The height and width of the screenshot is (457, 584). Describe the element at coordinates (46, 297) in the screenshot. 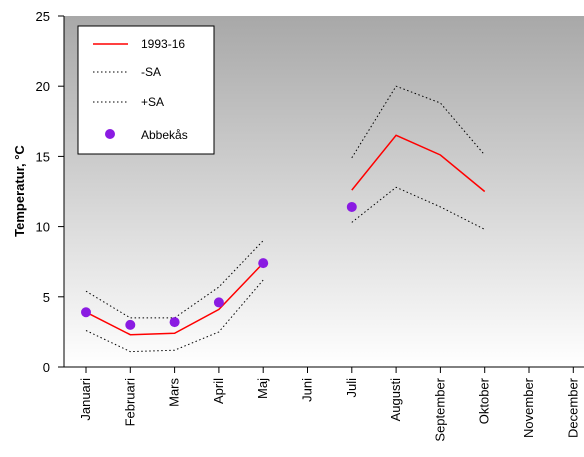

I see `y-tick-label: 5` at that location.